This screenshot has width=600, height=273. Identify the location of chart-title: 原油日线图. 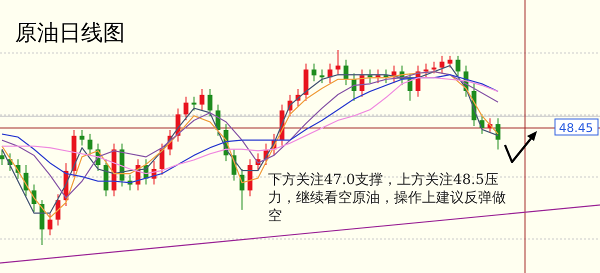
(70, 33).